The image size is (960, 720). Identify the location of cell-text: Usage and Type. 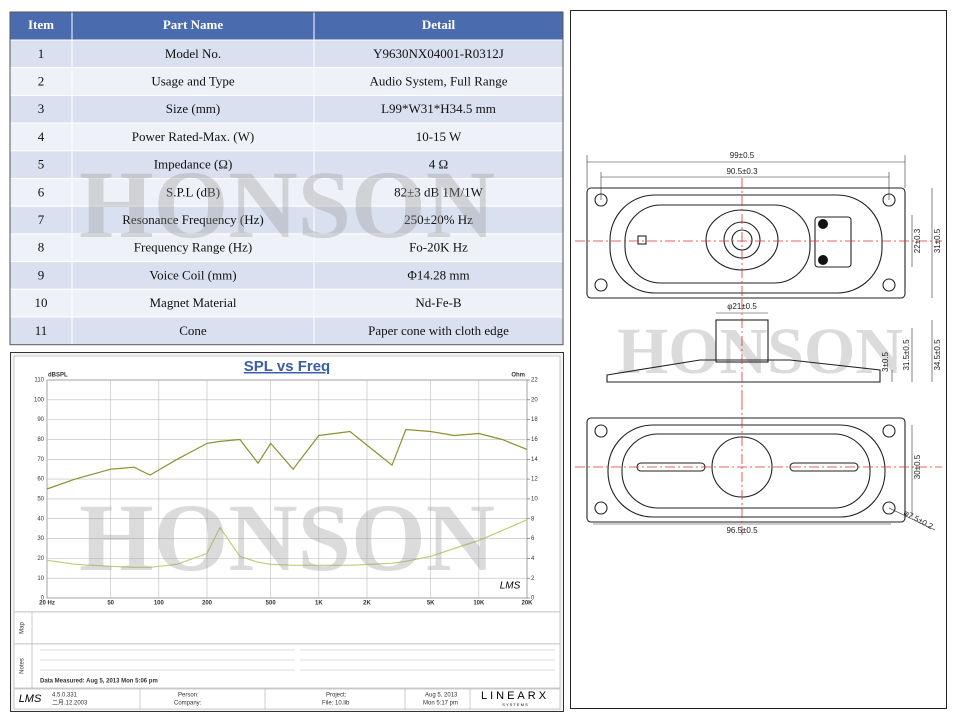
(193, 81).